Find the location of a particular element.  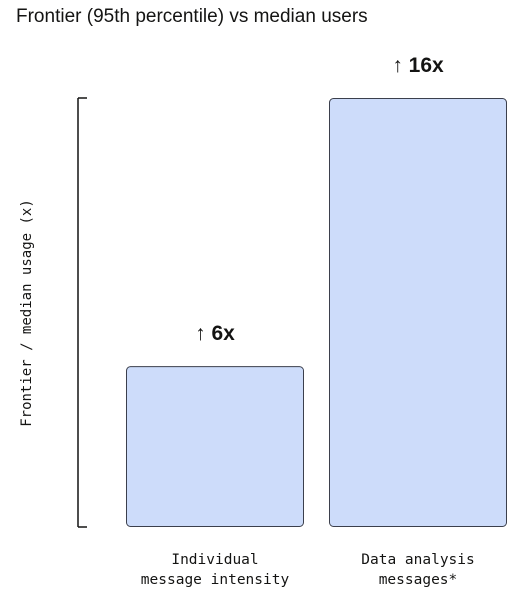

x-tick-label-0-line-1: message intensity is located at coordinates (215, 580).